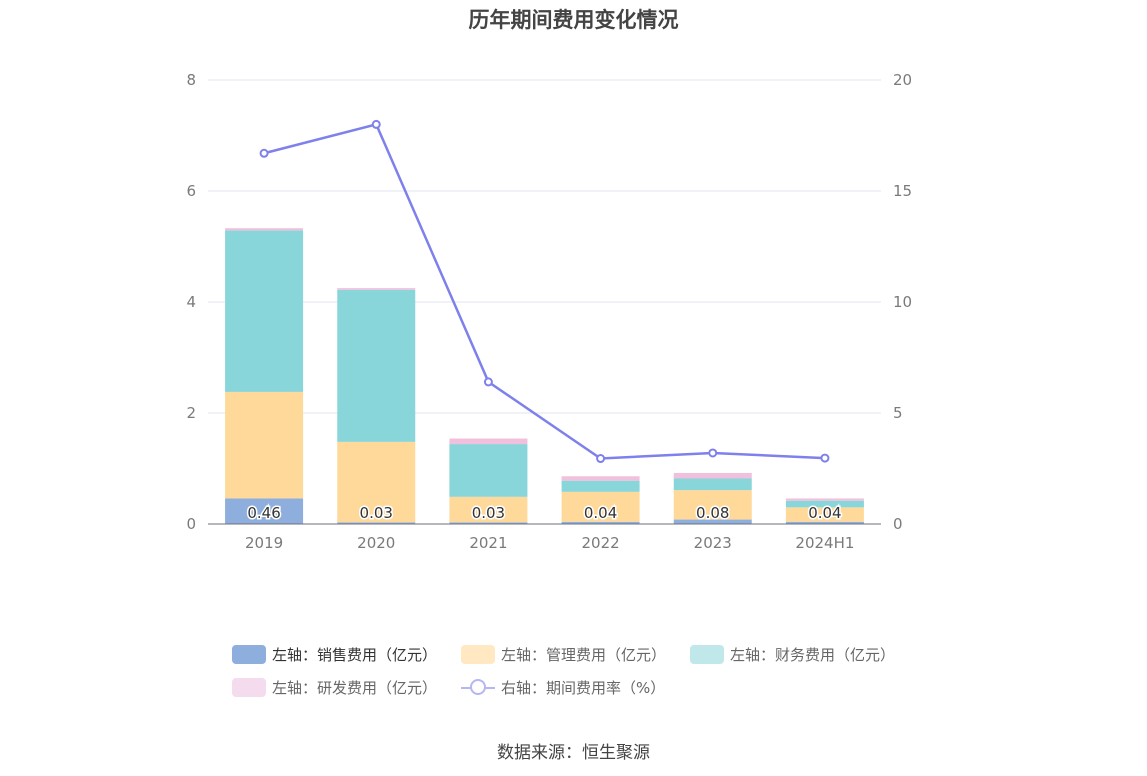  What do you see at coordinates (712, 513) in the screenshot?
I see `data-label-sales-4: 0.08` at bounding box center [712, 513].